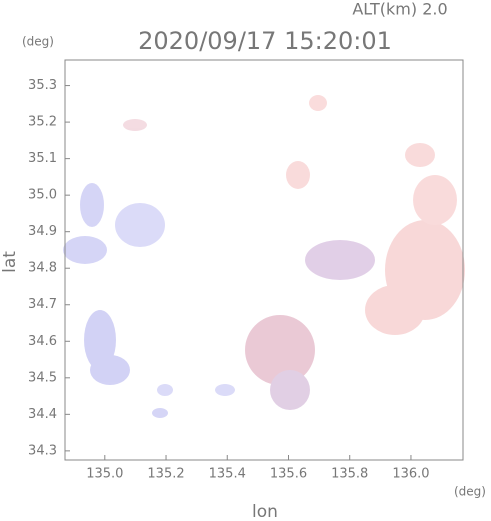 This screenshot has height=521, width=491. I want to click on y-unit: (deg), so click(38, 42).